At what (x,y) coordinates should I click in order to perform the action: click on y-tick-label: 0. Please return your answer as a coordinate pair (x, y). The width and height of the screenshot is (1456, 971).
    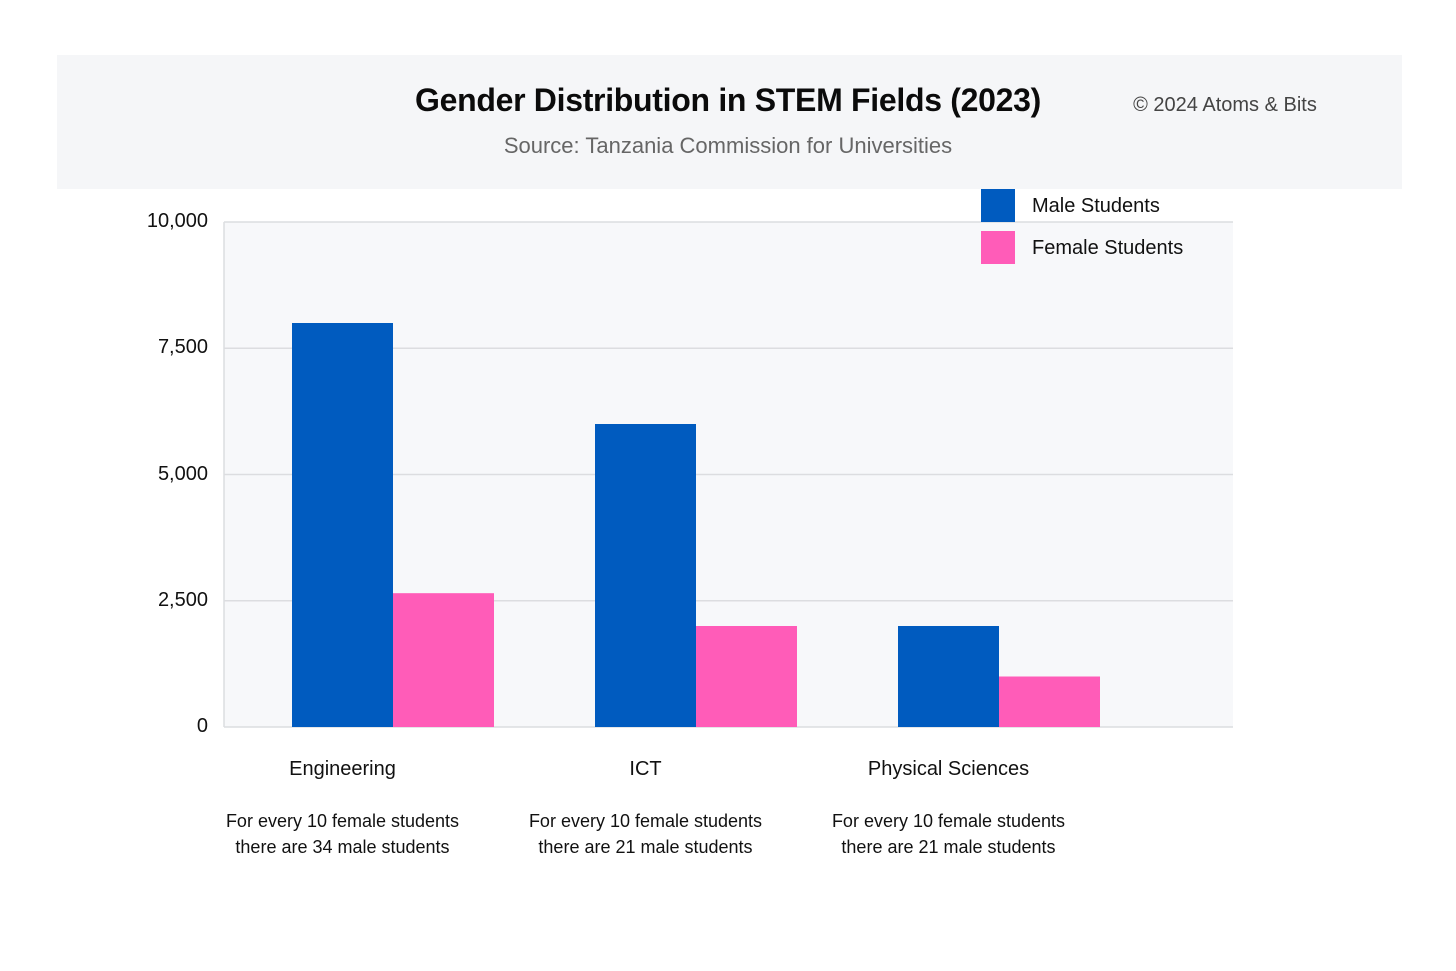
    Looking at the image, I should click on (202, 726).